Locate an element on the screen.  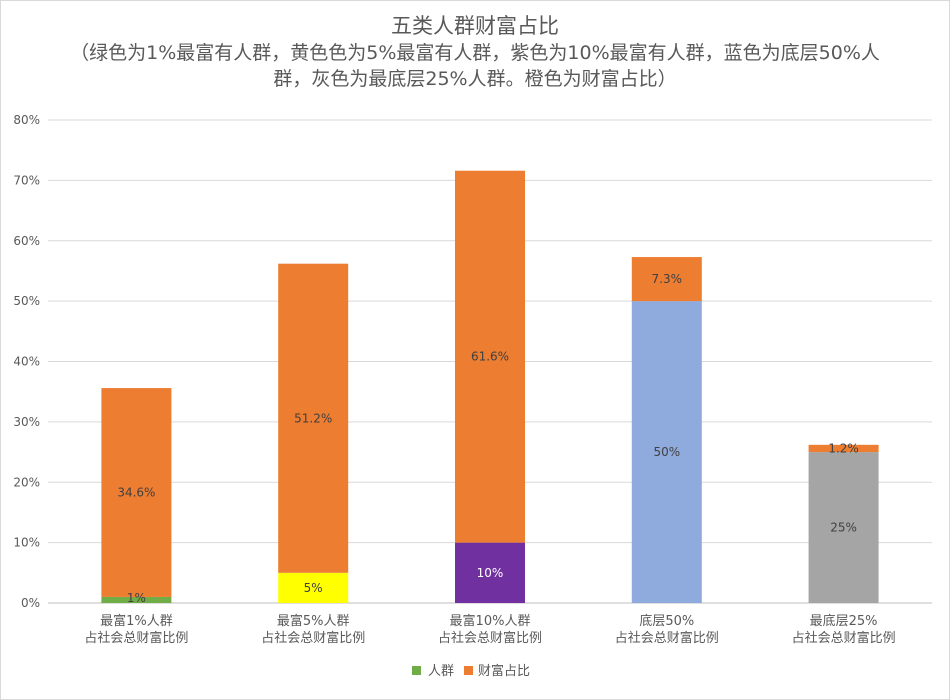
x-tick-label: 最富5%人群 is located at coordinates (313, 621).